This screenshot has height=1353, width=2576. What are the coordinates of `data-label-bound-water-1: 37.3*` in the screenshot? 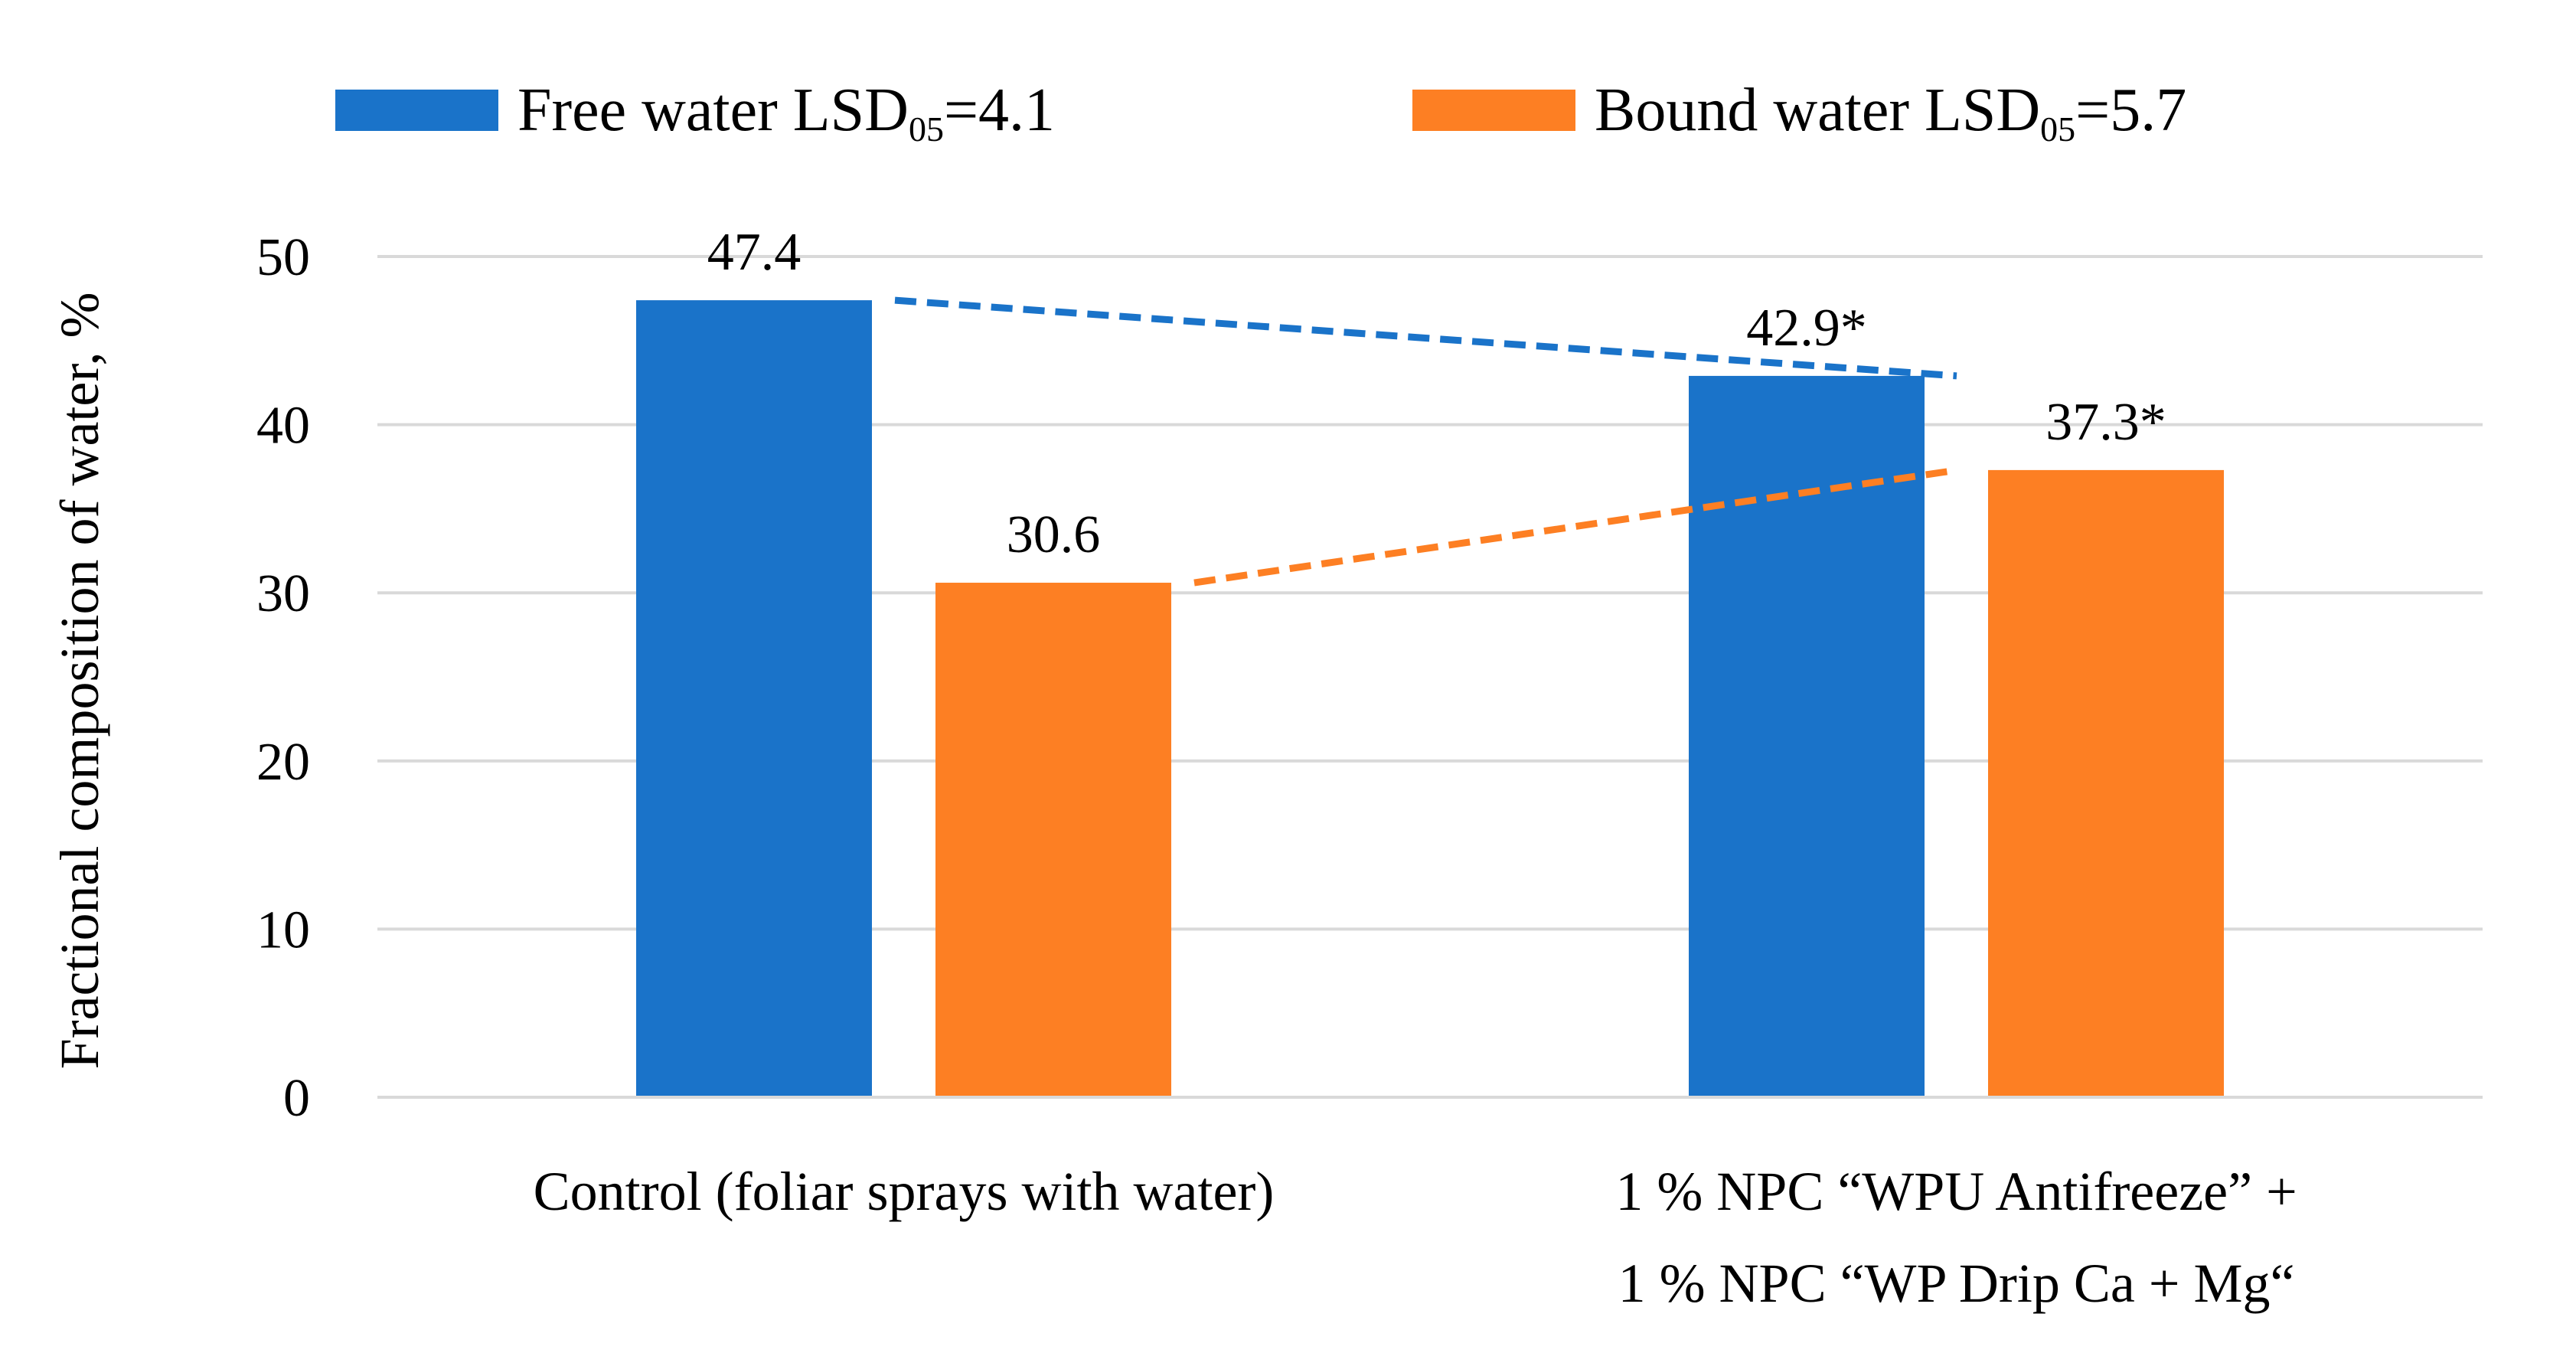 It's located at (2105, 422).